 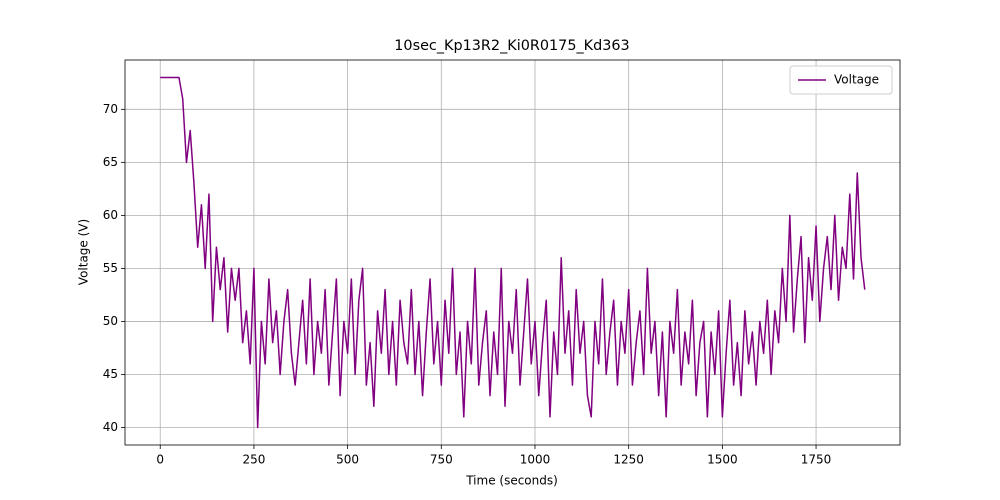 I want to click on legend-label: Voltage, so click(x=856, y=80).